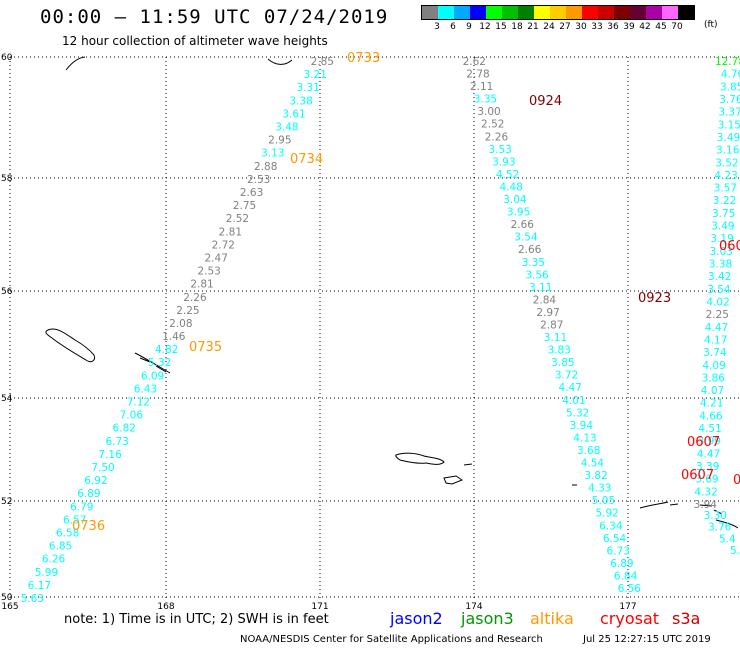 The width and height of the screenshot is (740, 650). What do you see at coordinates (469, 27) in the screenshot?
I see `legend-label: 9` at bounding box center [469, 27].